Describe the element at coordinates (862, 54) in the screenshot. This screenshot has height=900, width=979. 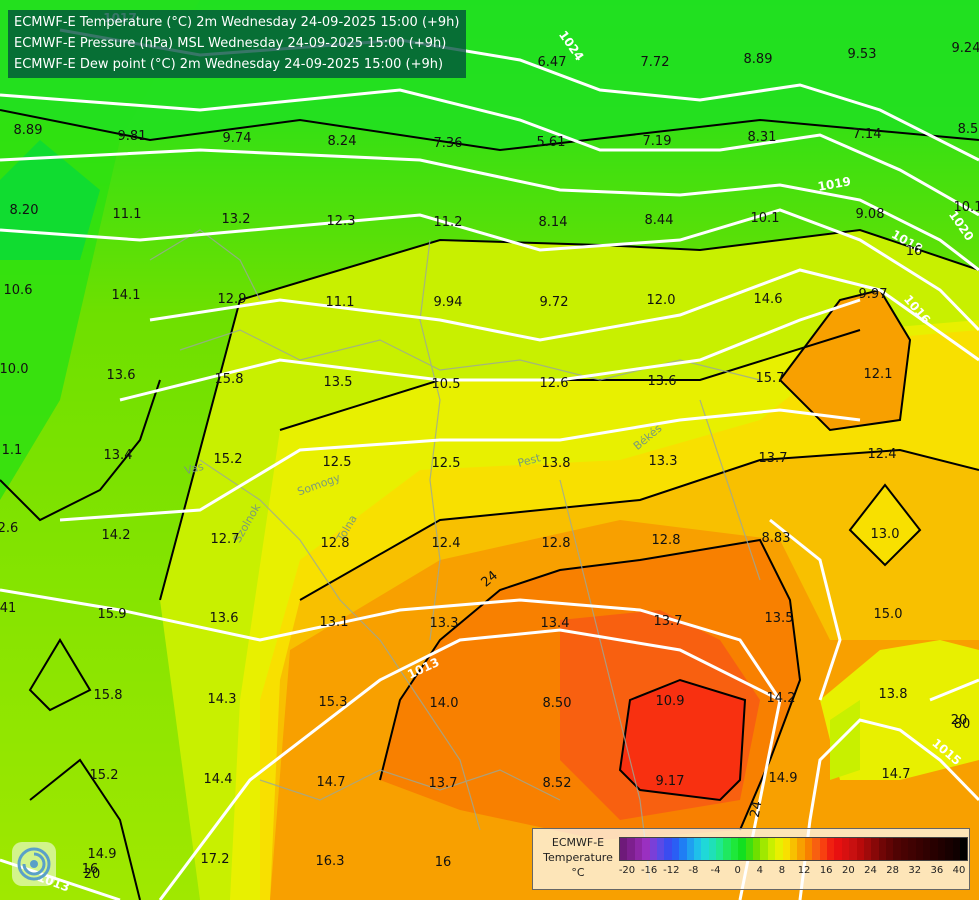
I see `dewpoint-value-label: 9.53` at that location.